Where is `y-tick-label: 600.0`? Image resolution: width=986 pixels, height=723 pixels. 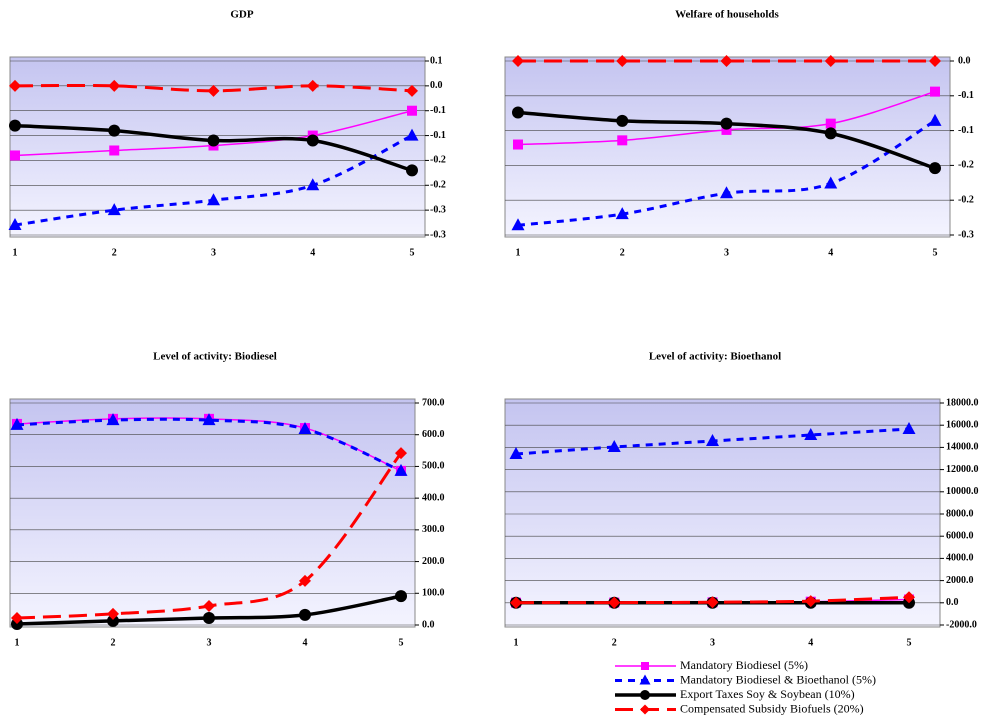
y-tick-label: 600.0 is located at coordinates (433, 434).